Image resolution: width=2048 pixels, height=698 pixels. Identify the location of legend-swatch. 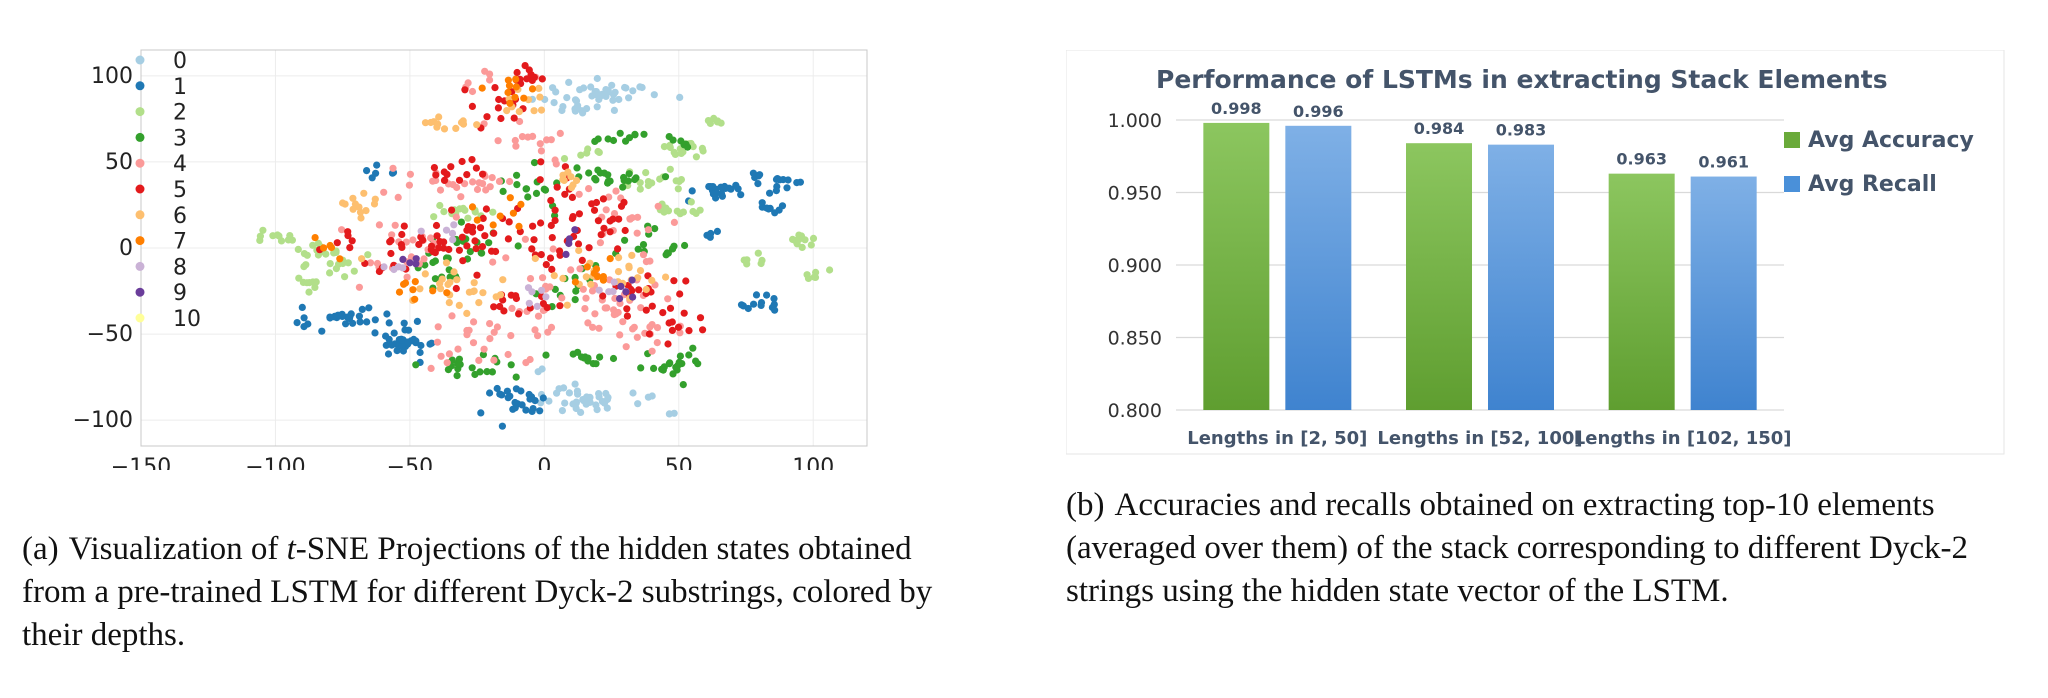
(1792, 184).